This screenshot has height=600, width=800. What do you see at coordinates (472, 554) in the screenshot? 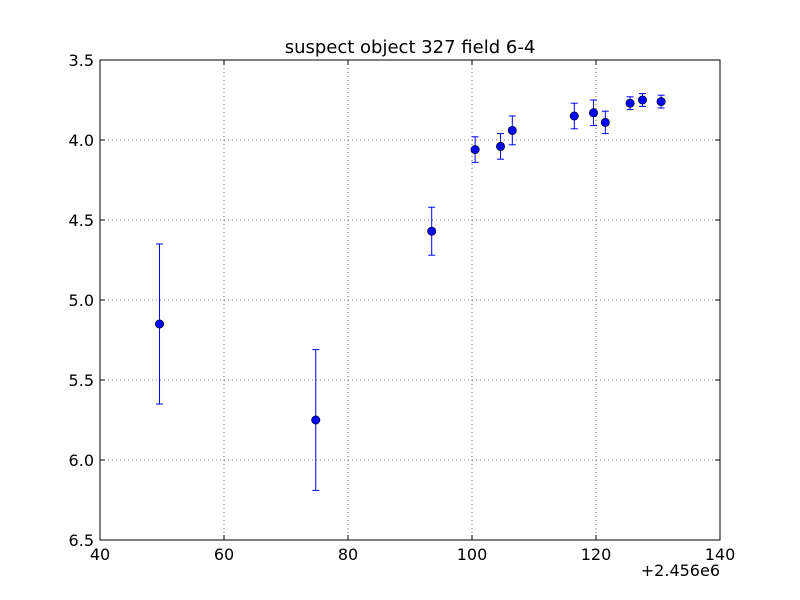
I see `x-tick-label: 100` at bounding box center [472, 554].